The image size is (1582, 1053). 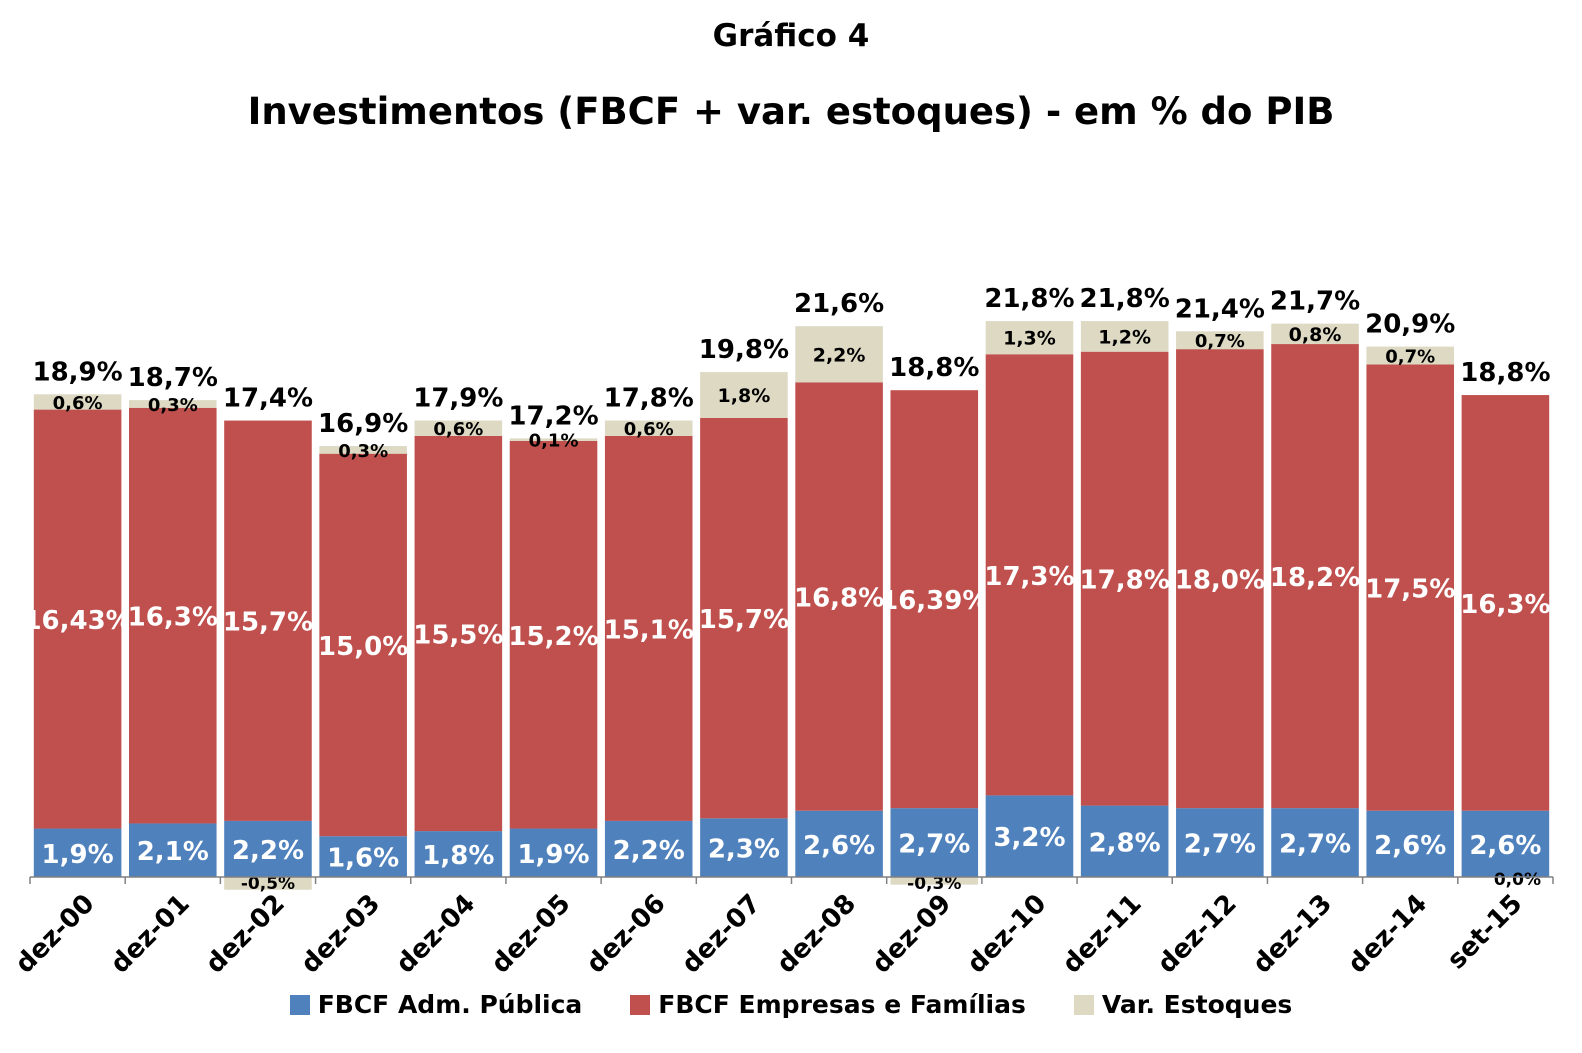 I want to click on data-label-empresas: 18,0%, so click(x=1220, y=581).